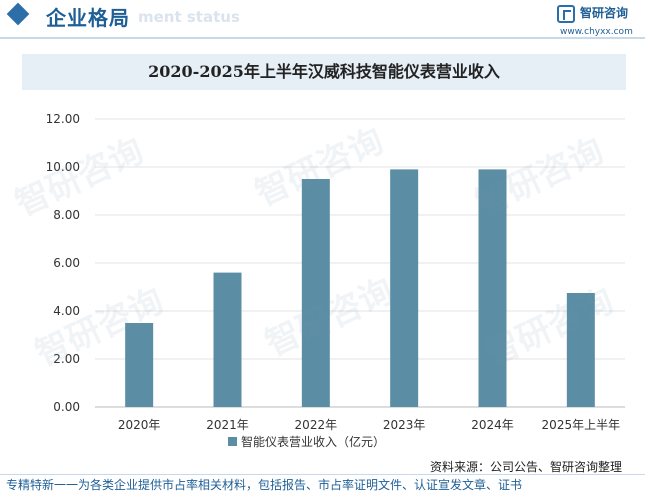 Image resolution: width=645 pixels, height=495 pixels. I want to click on y-tick-label: 8.00, so click(66, 215).